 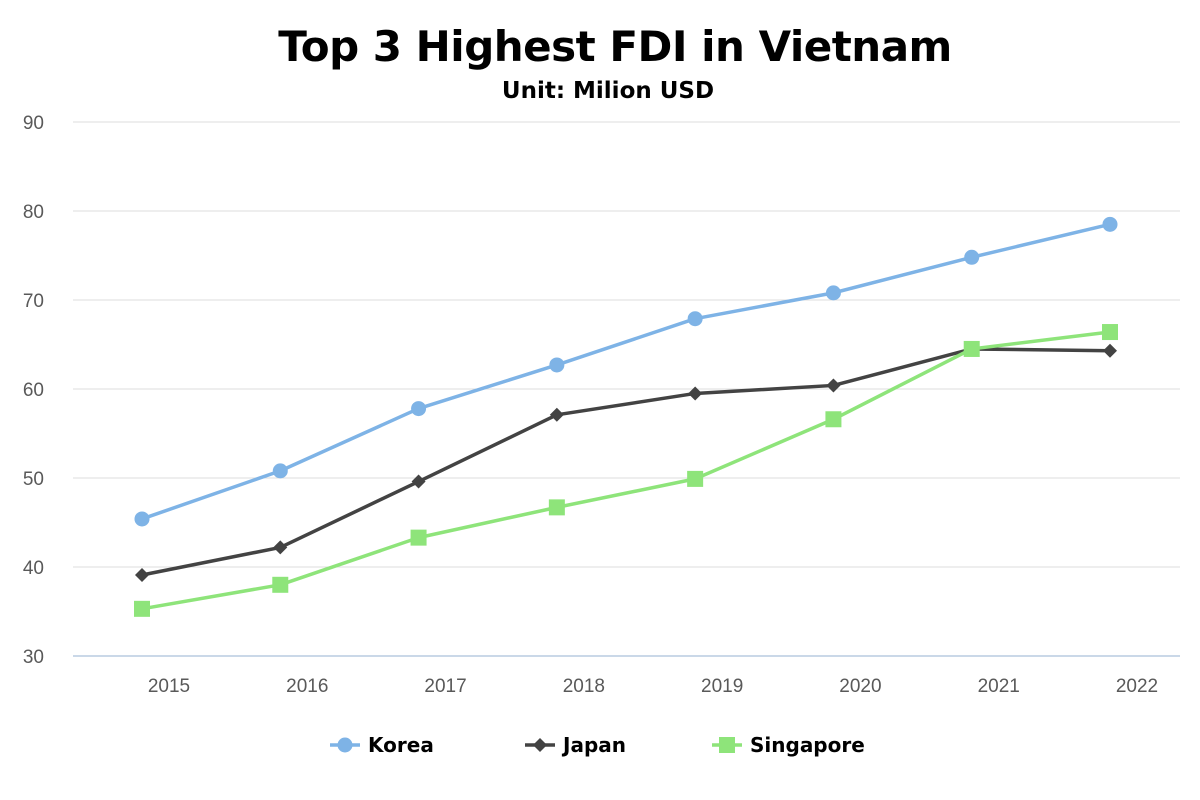 What do you see at coordinates (584, 686) in the screenshot?
I see `x-tick-label: 2018` at bounding box center [584, 686].